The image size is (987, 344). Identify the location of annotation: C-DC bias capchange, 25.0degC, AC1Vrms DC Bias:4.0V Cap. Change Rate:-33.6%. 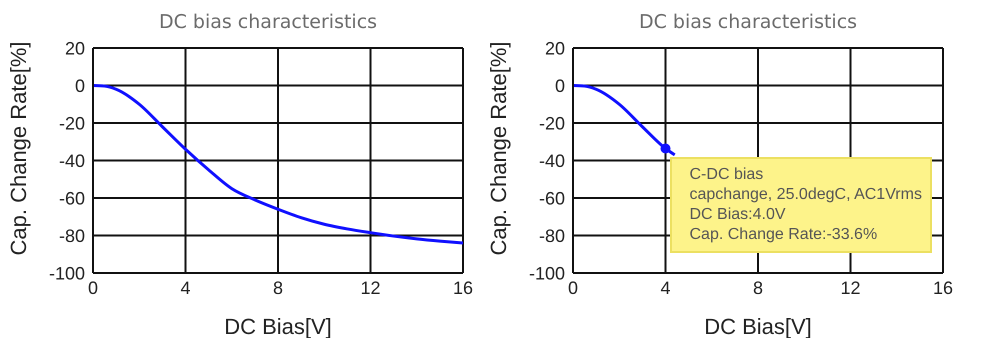
(801, 204).